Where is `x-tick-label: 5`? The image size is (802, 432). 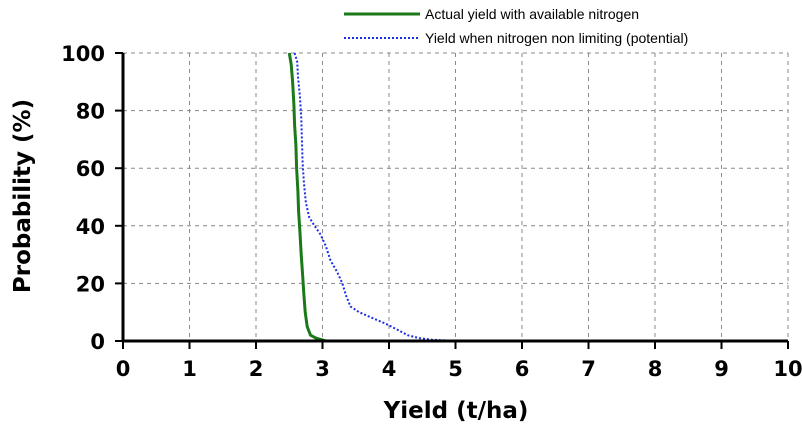
x-tick-label: 5 is located at coordinates (455, 369).